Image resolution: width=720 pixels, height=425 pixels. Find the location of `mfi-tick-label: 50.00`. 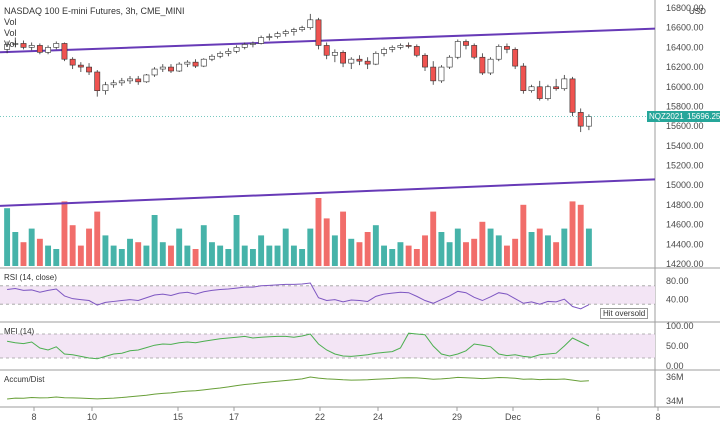

mfi-tick-label: 50.00 is located at coordinates (677, 346).